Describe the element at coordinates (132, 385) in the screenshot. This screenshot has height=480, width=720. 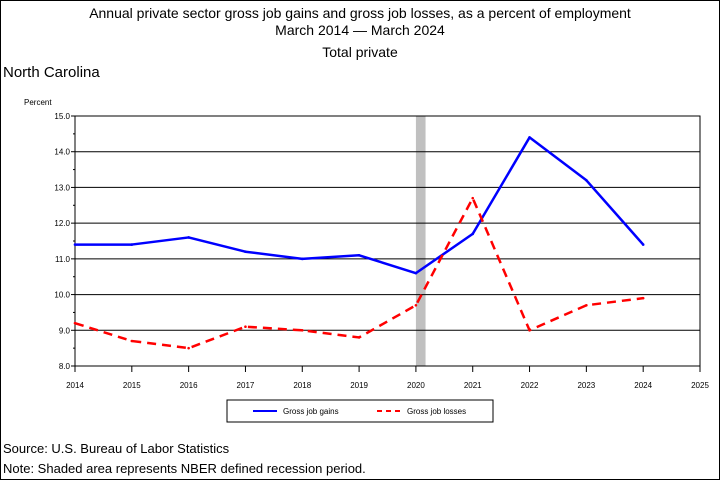
I see `x-tick-label: 2015` at that location.